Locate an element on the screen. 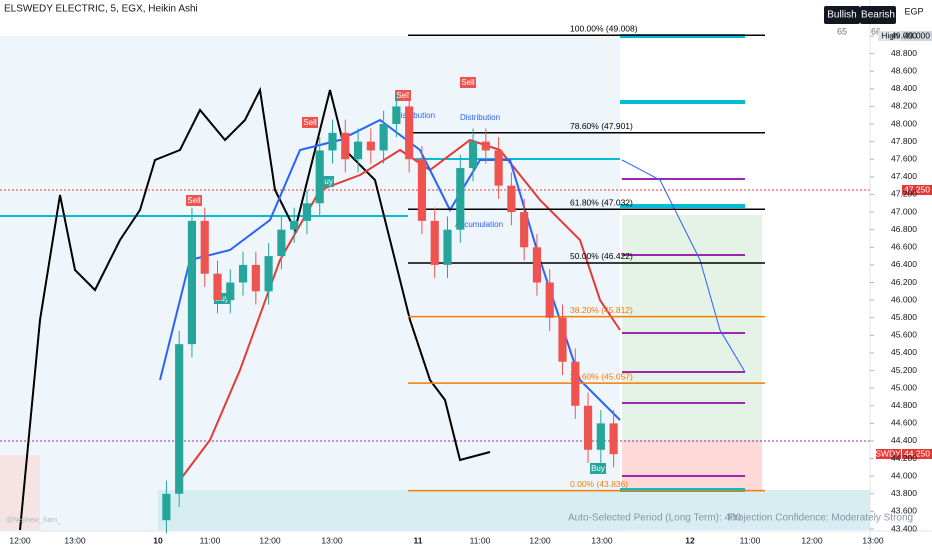 This screenshot has height=550, width=932. y-tick-label: 45.800 is located at coordinates (904, 317).